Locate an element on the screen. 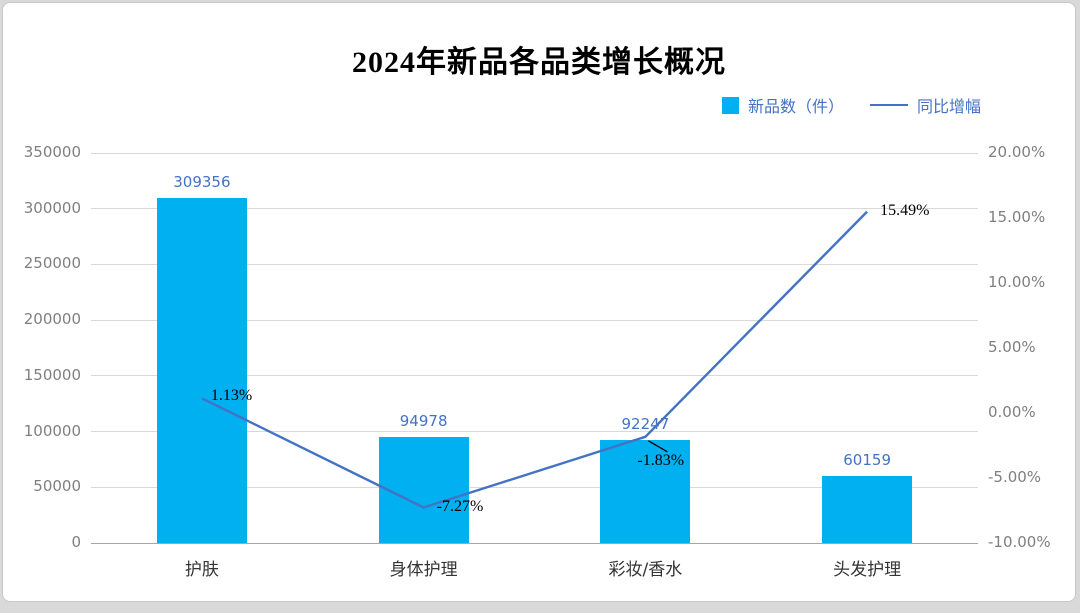 This screenshot has height=613, width=1080. left-axis-tick-label: 350000 is located at coordinates (52, 152).